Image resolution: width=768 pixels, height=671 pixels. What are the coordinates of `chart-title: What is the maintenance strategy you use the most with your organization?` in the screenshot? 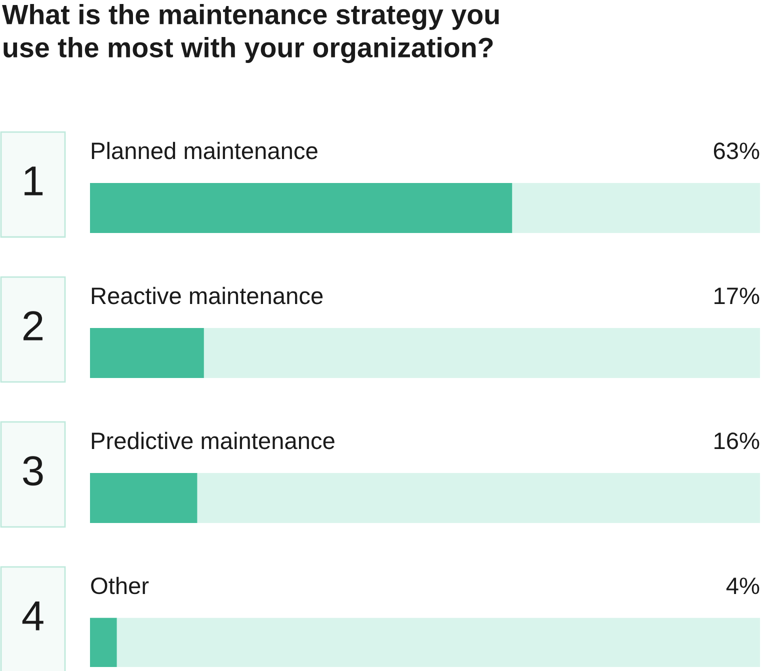 It's located at (250, 34).